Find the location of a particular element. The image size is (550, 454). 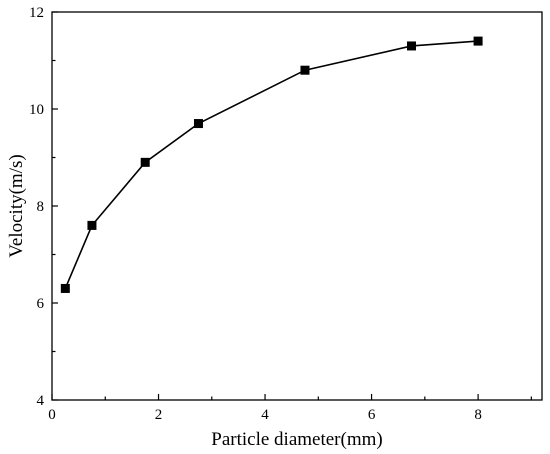

y-tick-label: 4 is located at coordinates (41, 401).